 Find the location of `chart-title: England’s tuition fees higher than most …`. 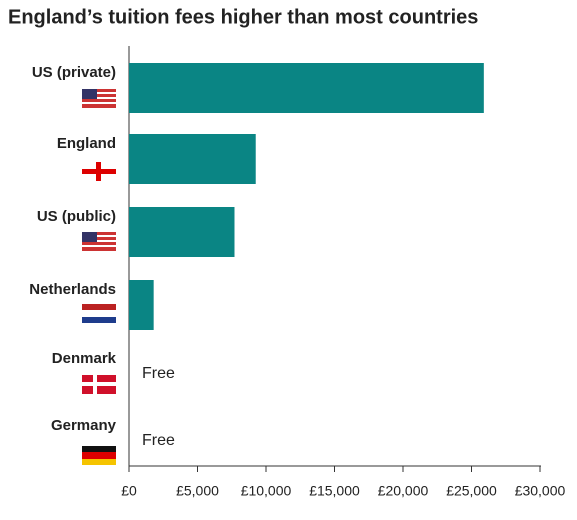

chart-title: England’s tuition fees higher than most … is located at coordinates (243, 17).